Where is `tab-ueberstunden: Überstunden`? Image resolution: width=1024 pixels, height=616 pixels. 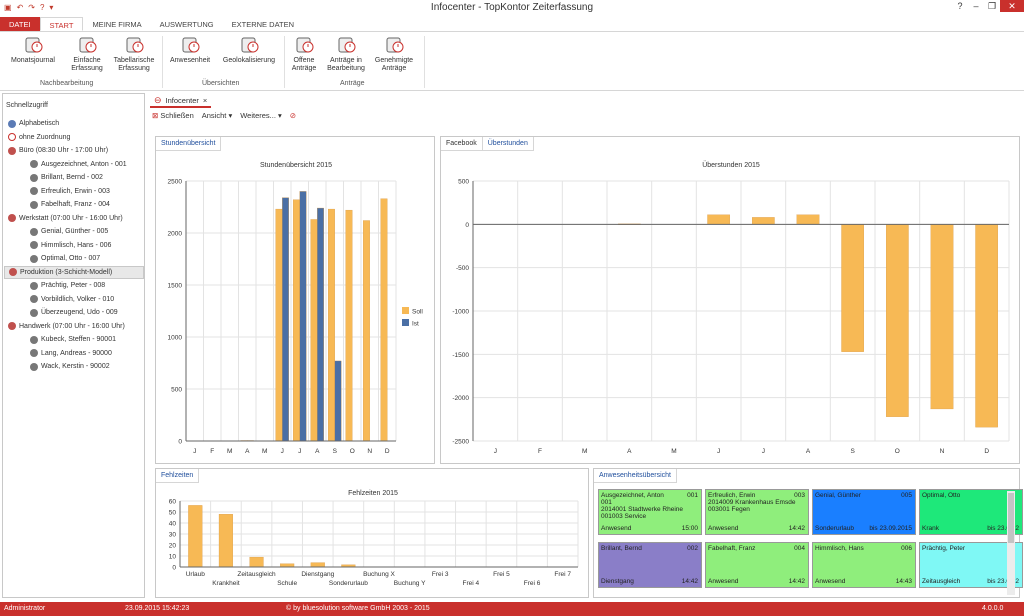
tab-ueberstunden: Überstunden is located at coordinates (508, 144).